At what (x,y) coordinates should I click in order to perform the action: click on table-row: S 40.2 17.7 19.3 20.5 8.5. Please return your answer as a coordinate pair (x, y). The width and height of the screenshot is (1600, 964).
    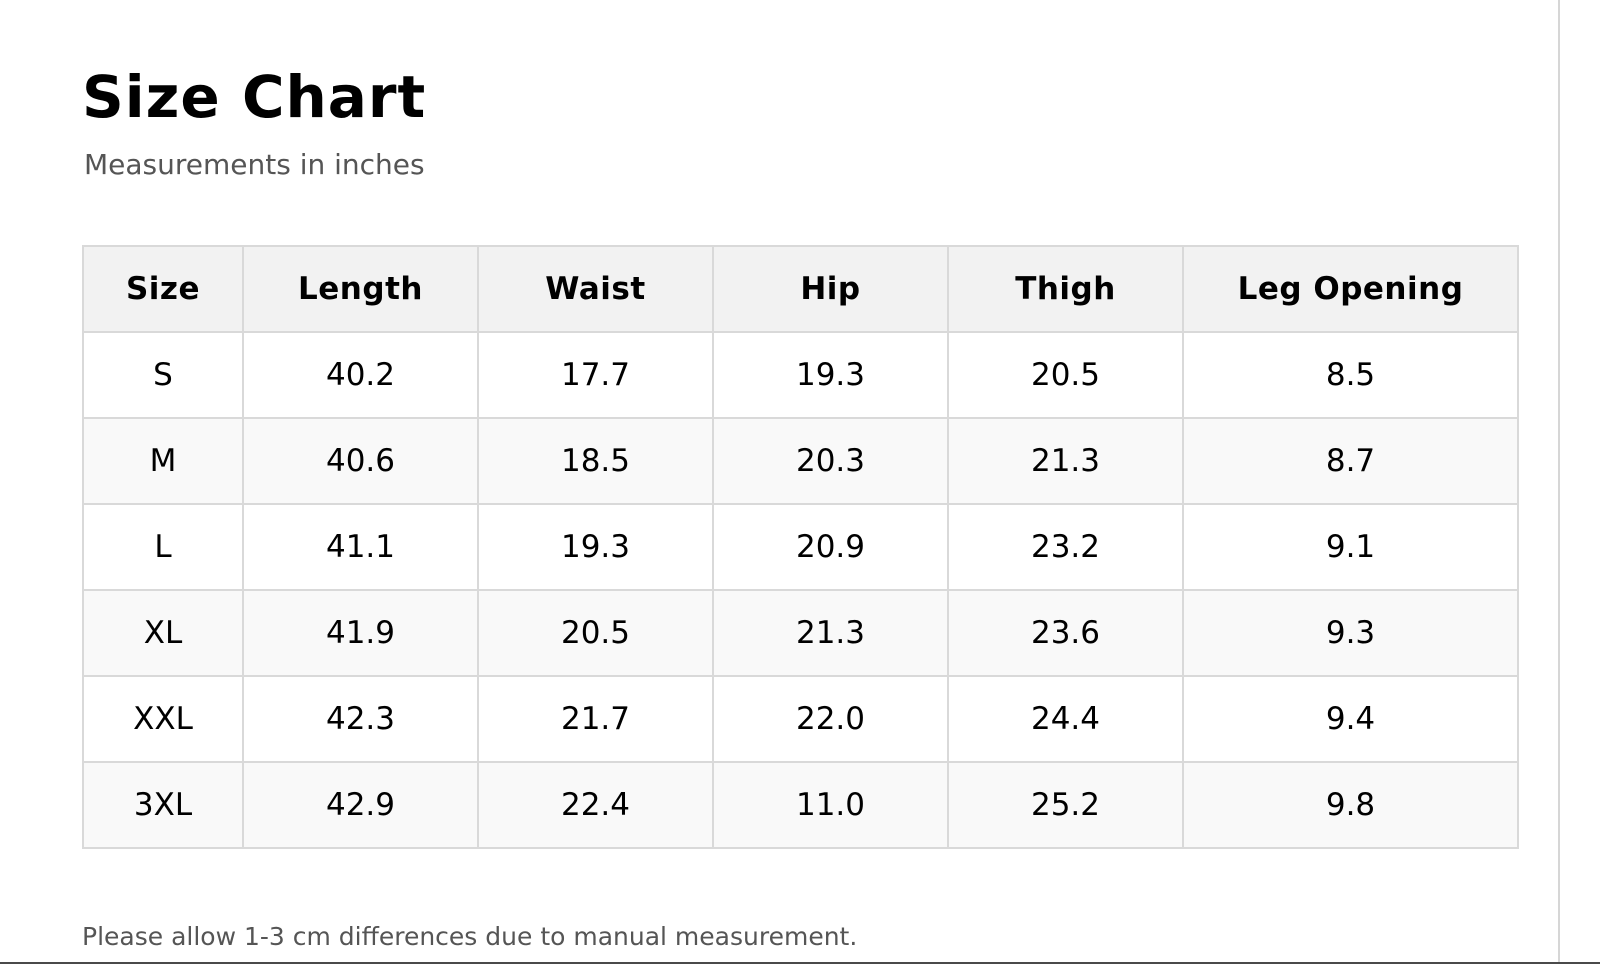
    Looking at the image, I should click on (800, 375).